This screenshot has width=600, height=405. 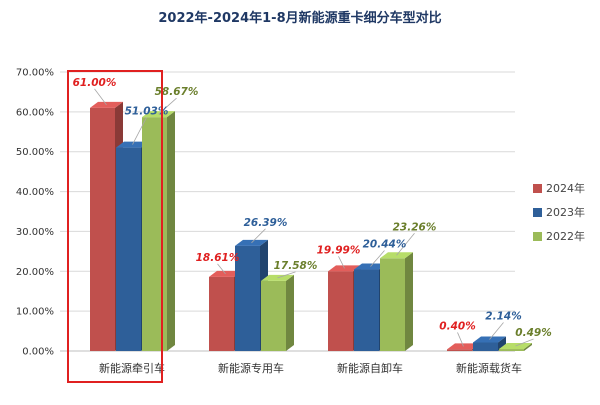 I want to click on x-tick-label: 新能源载货车, so click(x=489, y=368).